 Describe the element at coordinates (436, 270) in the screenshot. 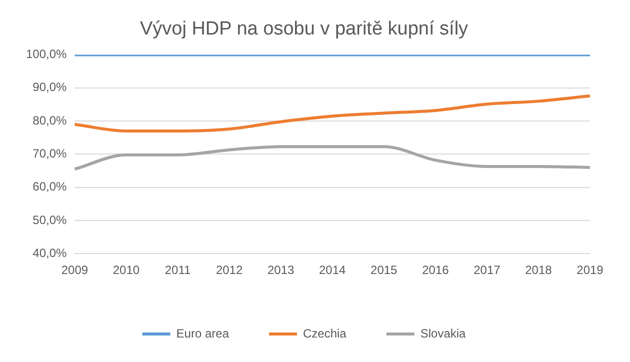

I see `x-tick-label: 2016` at that location.